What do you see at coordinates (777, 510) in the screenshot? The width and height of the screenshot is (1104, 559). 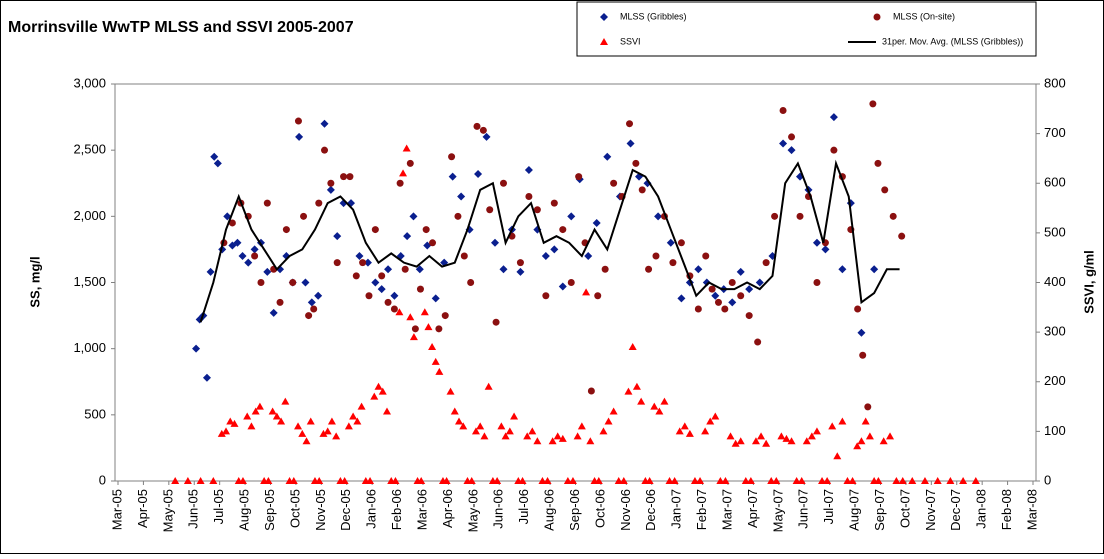 I see `x-tick-label: May-07` at bounding box center [777, 510].